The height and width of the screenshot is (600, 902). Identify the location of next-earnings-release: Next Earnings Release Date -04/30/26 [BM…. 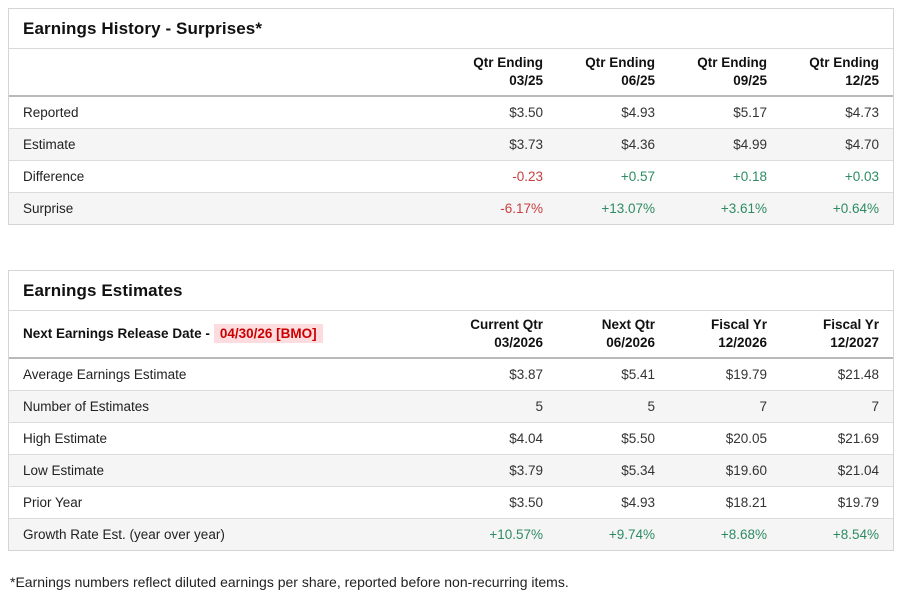
(227, 335).